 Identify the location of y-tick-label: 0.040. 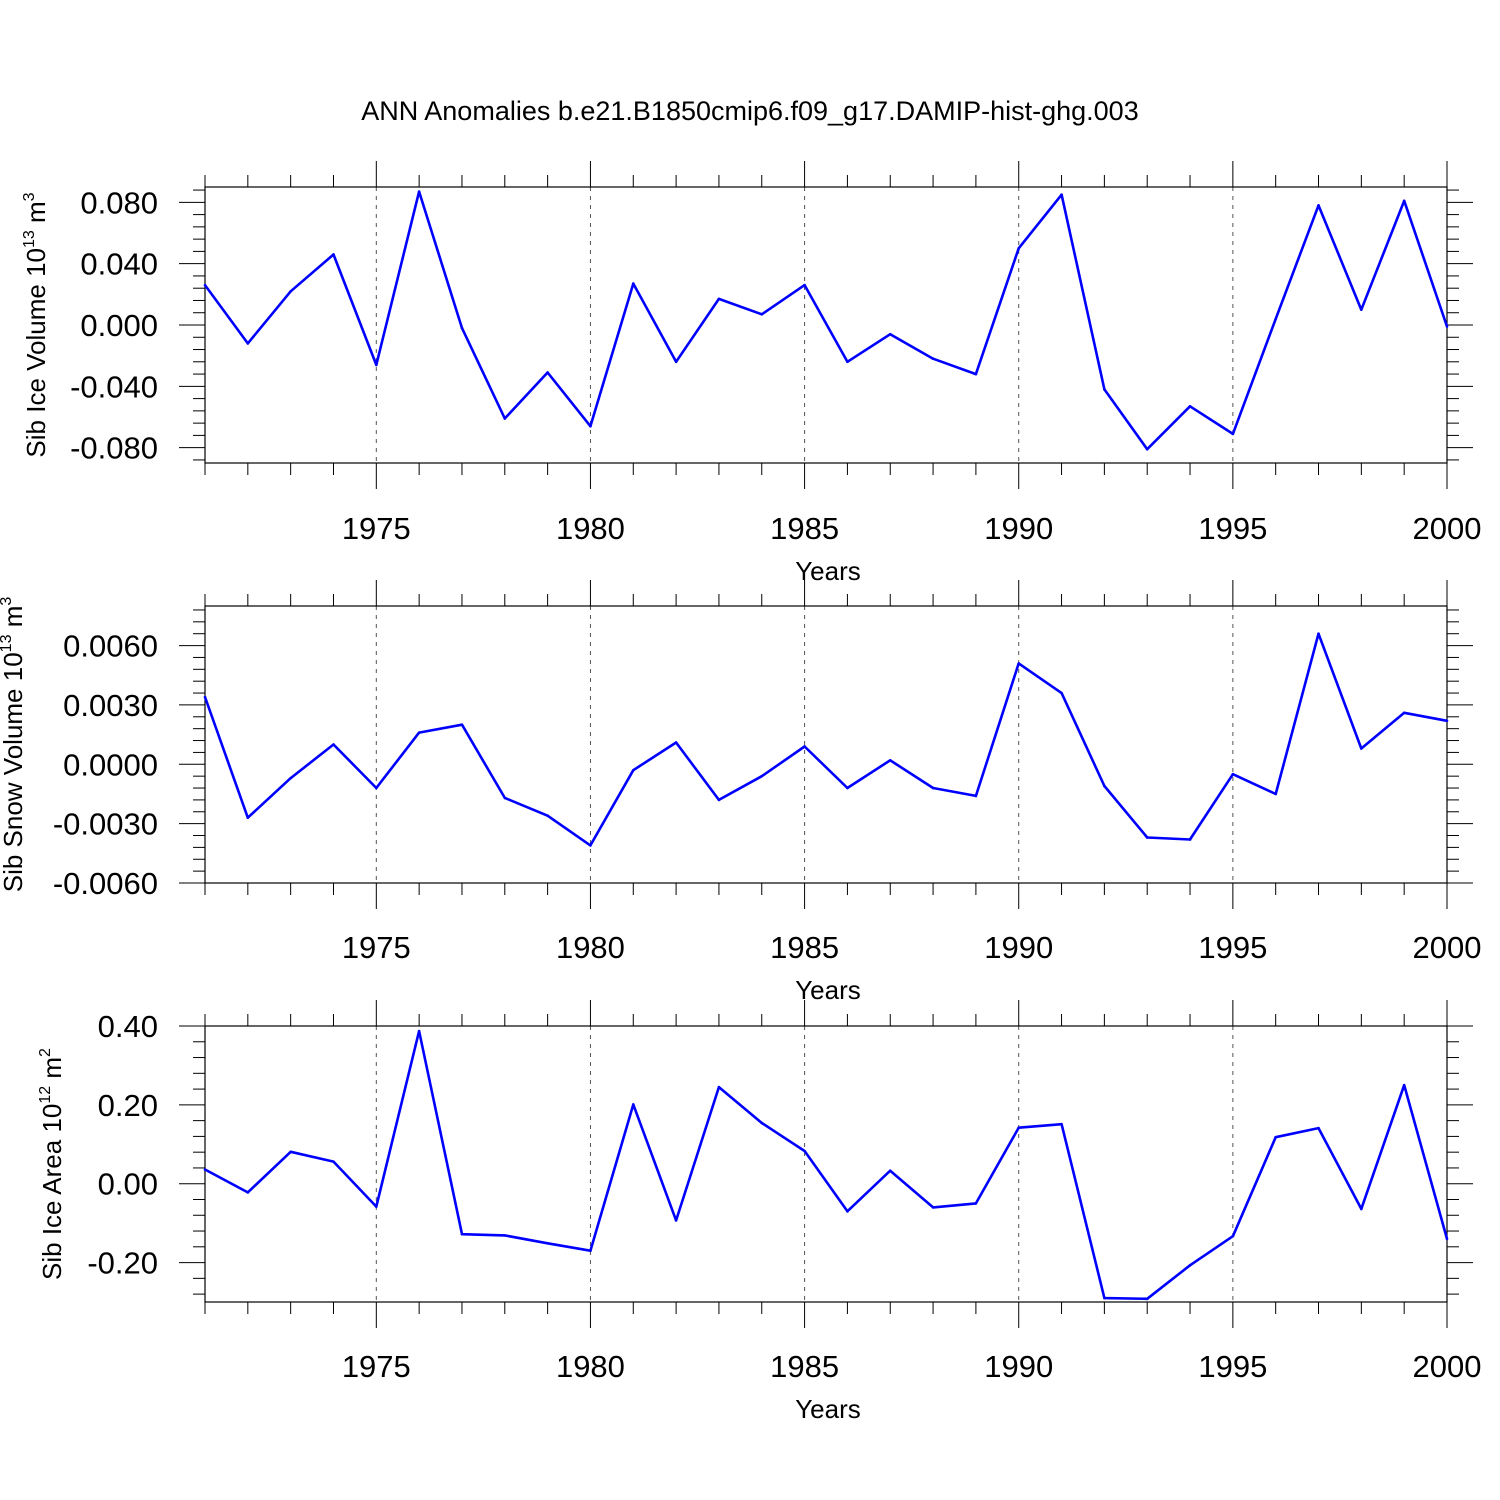
(119, 264).